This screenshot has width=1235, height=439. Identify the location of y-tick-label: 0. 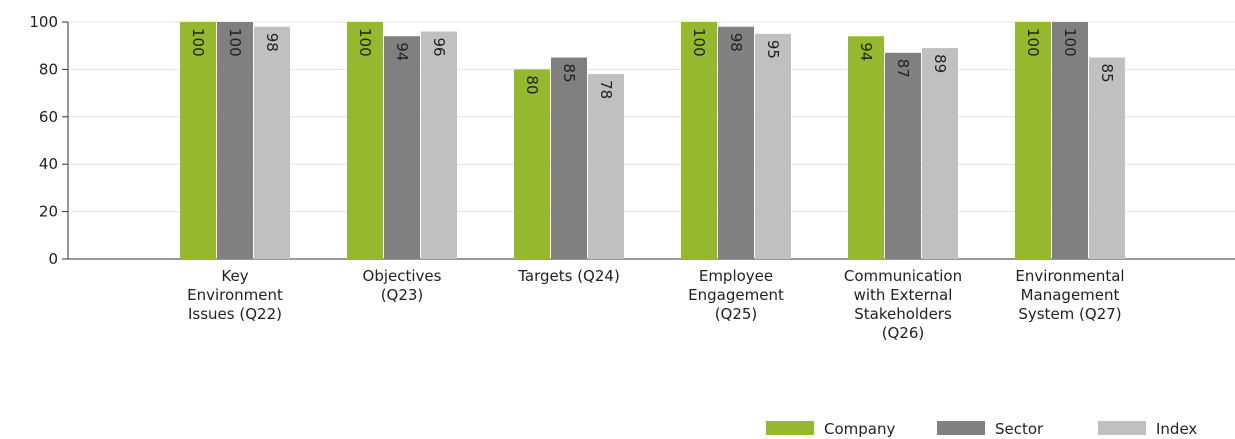
(53, 259).